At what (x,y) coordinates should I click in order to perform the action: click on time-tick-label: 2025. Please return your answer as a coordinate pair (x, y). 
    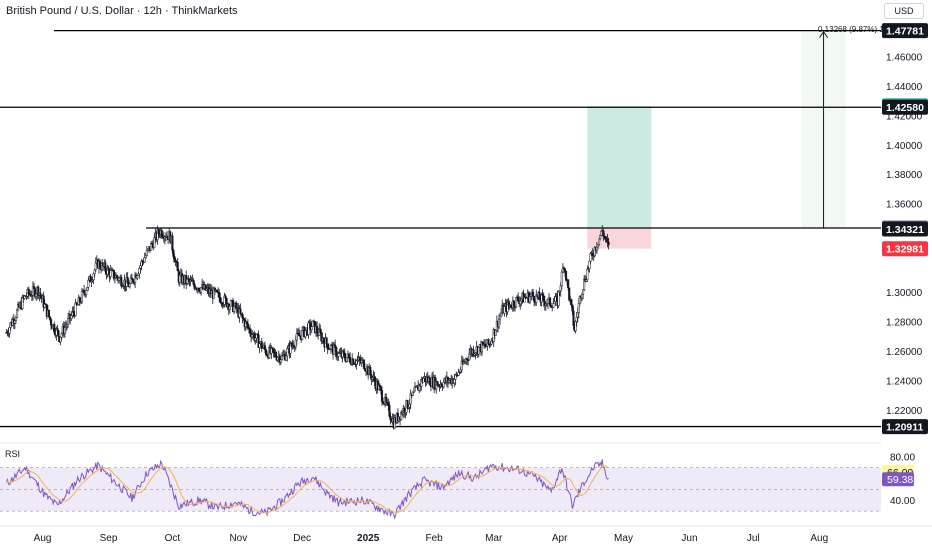
    Looking at the image, I should click on (368, 538).